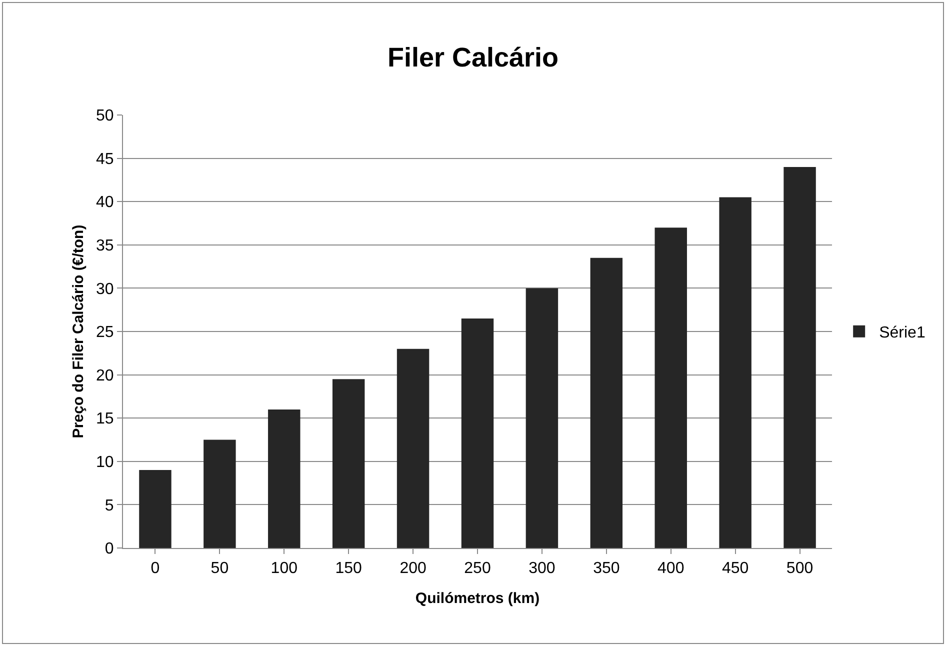  I want to click on y-axis-title: Preço do Filer Calcário (€/ton), so click(78, 331).